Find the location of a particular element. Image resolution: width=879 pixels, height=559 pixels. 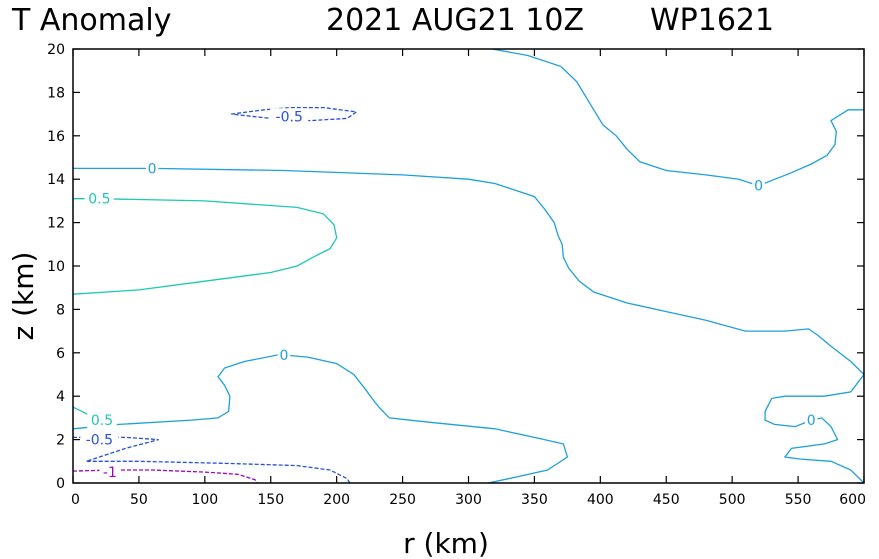

x-tick-label-8: 400 is located at coordinates (600, 500).